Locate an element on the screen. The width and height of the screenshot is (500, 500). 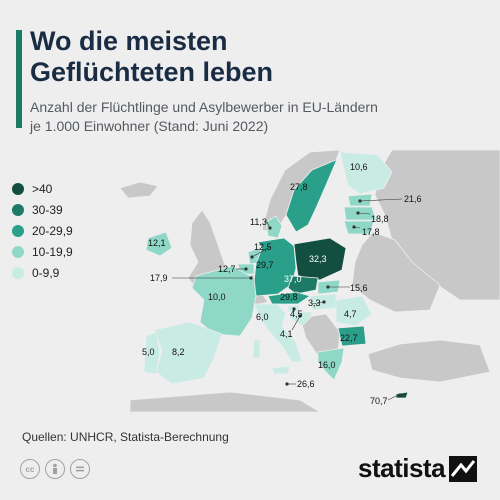
map-germany is located at coordinates (275, 267).